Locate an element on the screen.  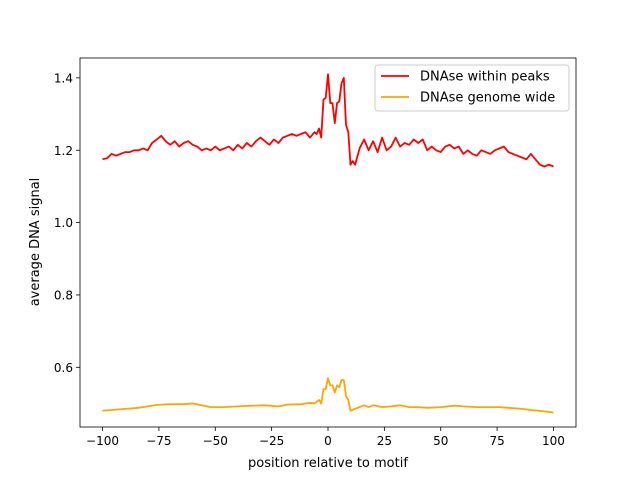
legend: DNAse within peaks DNAse genome wide is located at coordinates (472, 88).